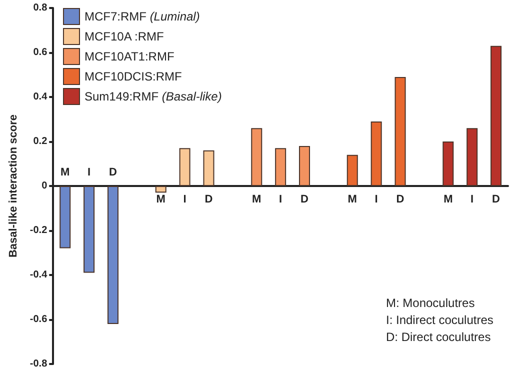  I want to click on y-tick-label: 0, so click(45, 186).